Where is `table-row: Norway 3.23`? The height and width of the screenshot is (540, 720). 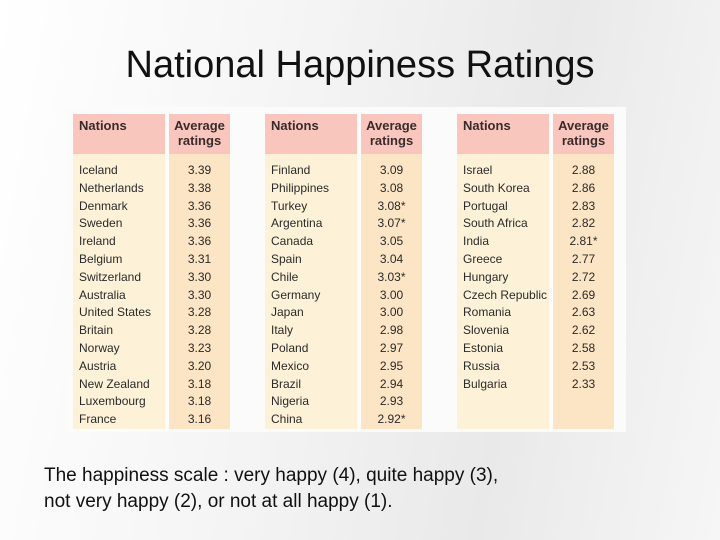
table-row: Norway 3.23 is located at coordinates (151, 348).